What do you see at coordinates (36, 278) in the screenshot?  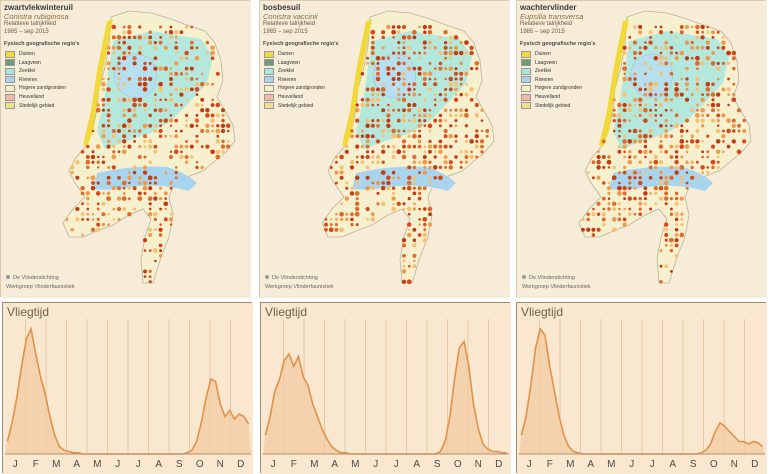 I see `credit-text: De Vlinderstichting` at bounding box center [36, 278].